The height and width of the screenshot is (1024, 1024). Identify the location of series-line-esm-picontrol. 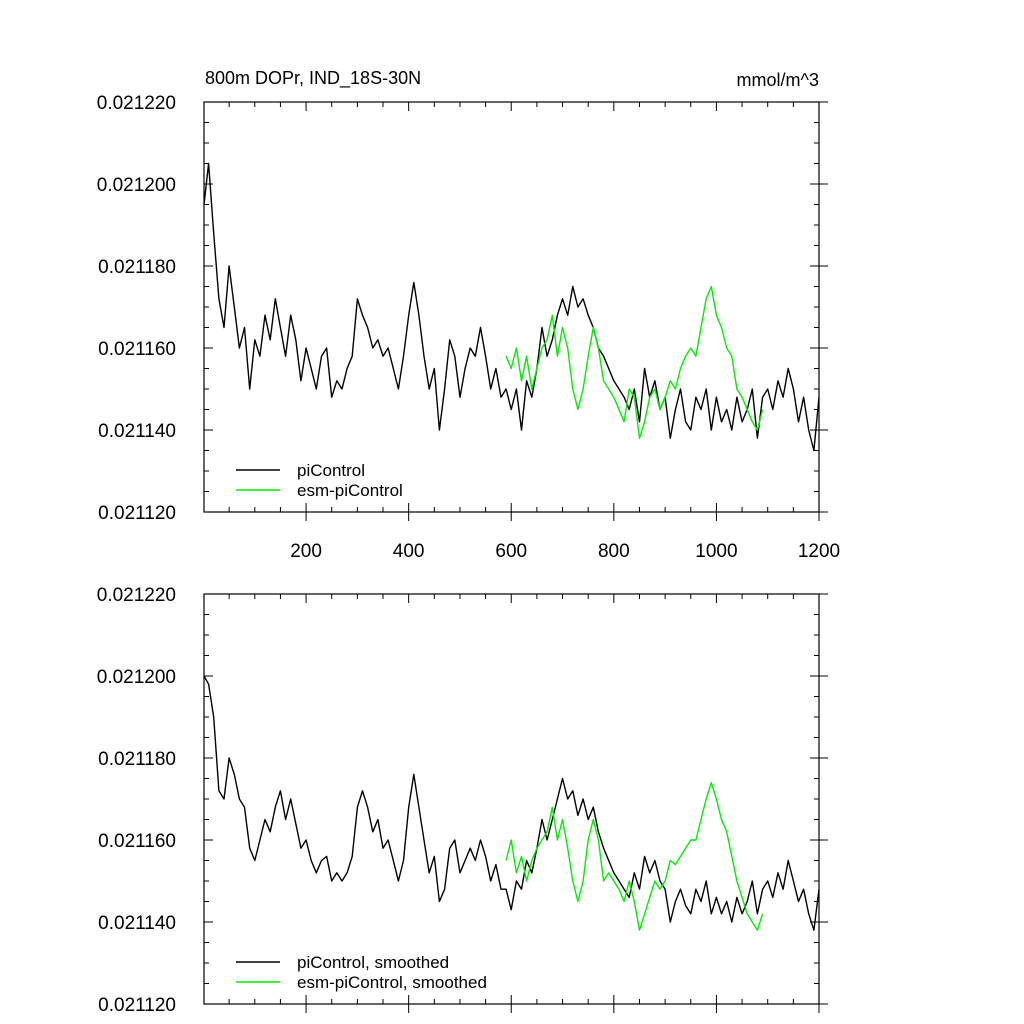
(634, 362).